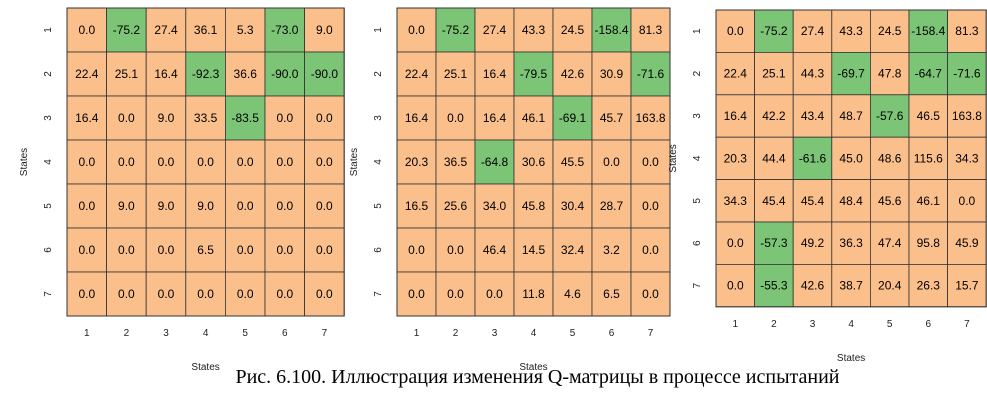  Describe the element at coordinates (651, 333) in the screenshot. I see `x-tick-label: 7` at that location.